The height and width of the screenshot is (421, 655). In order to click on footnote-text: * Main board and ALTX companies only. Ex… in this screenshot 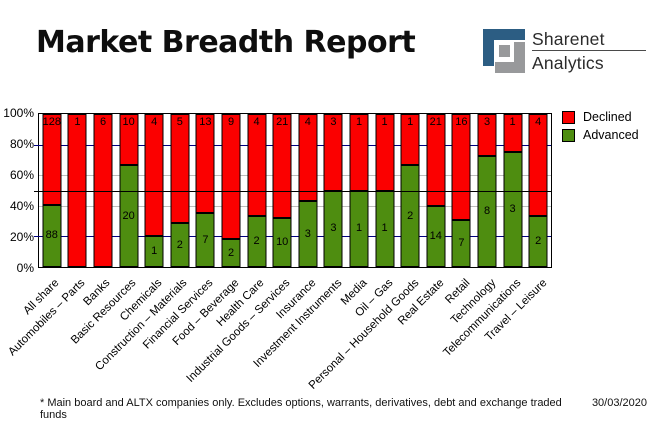, I will do `click(301, 409)`.